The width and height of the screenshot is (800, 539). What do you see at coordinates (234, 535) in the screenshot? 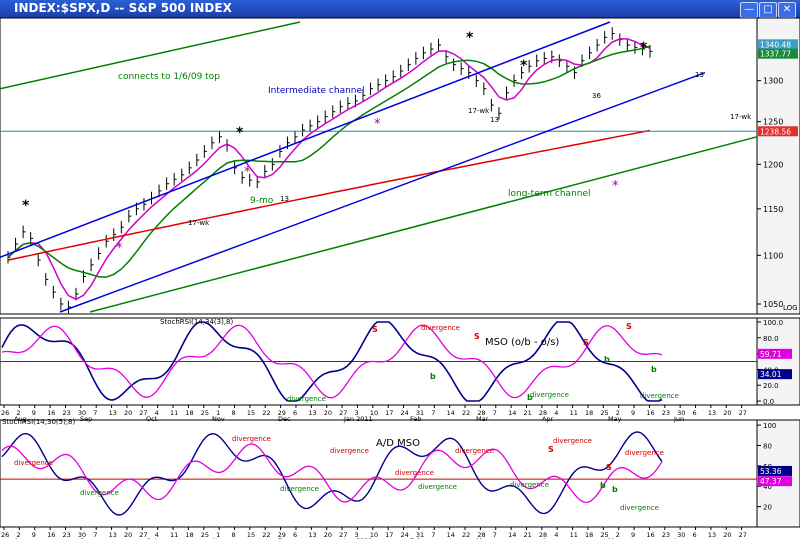
I see `x-tick-label: 8` at bounding box center [234, 535].